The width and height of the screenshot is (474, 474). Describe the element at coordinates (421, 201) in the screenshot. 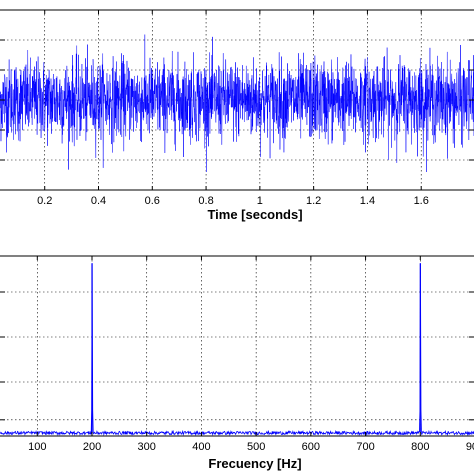

I see `top-tick-label: 1.6` at that location.